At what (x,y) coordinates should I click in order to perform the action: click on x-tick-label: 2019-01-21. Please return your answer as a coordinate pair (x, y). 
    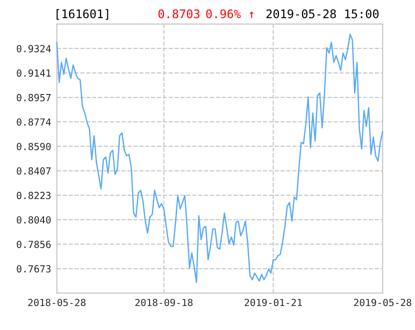
    Looking at the image, I should click on (273, 302).